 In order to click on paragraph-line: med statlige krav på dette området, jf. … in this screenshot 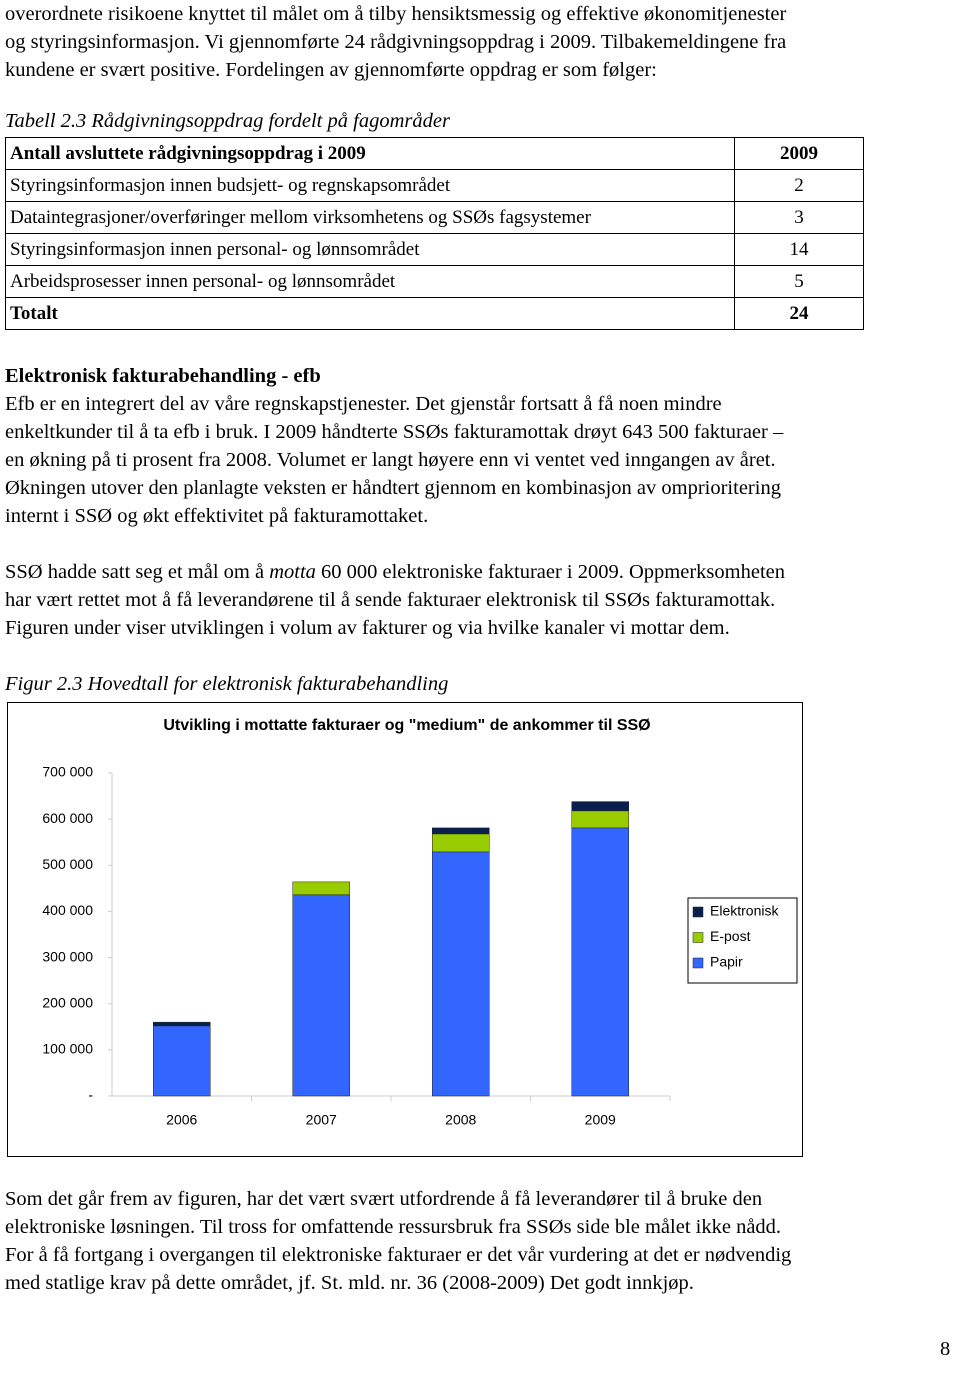, I will do `click(349, 1283)`.